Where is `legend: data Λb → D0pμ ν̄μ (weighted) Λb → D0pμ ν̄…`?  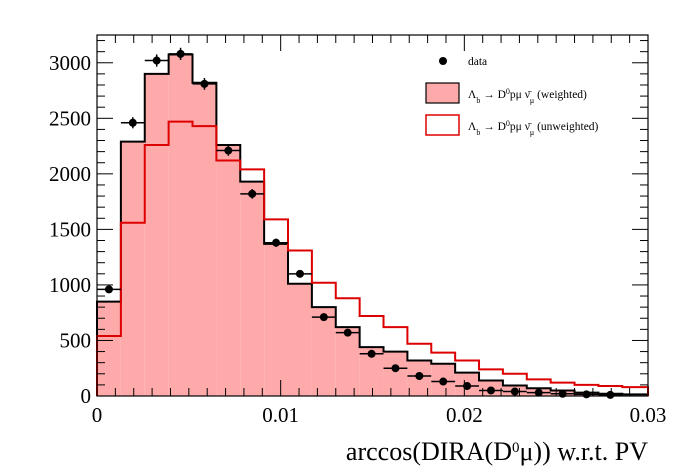
legend: data Λb → D0pμ ν̄μ (weighted) Λb → D0pμ ν̄… is located at coordinates (512, 96).